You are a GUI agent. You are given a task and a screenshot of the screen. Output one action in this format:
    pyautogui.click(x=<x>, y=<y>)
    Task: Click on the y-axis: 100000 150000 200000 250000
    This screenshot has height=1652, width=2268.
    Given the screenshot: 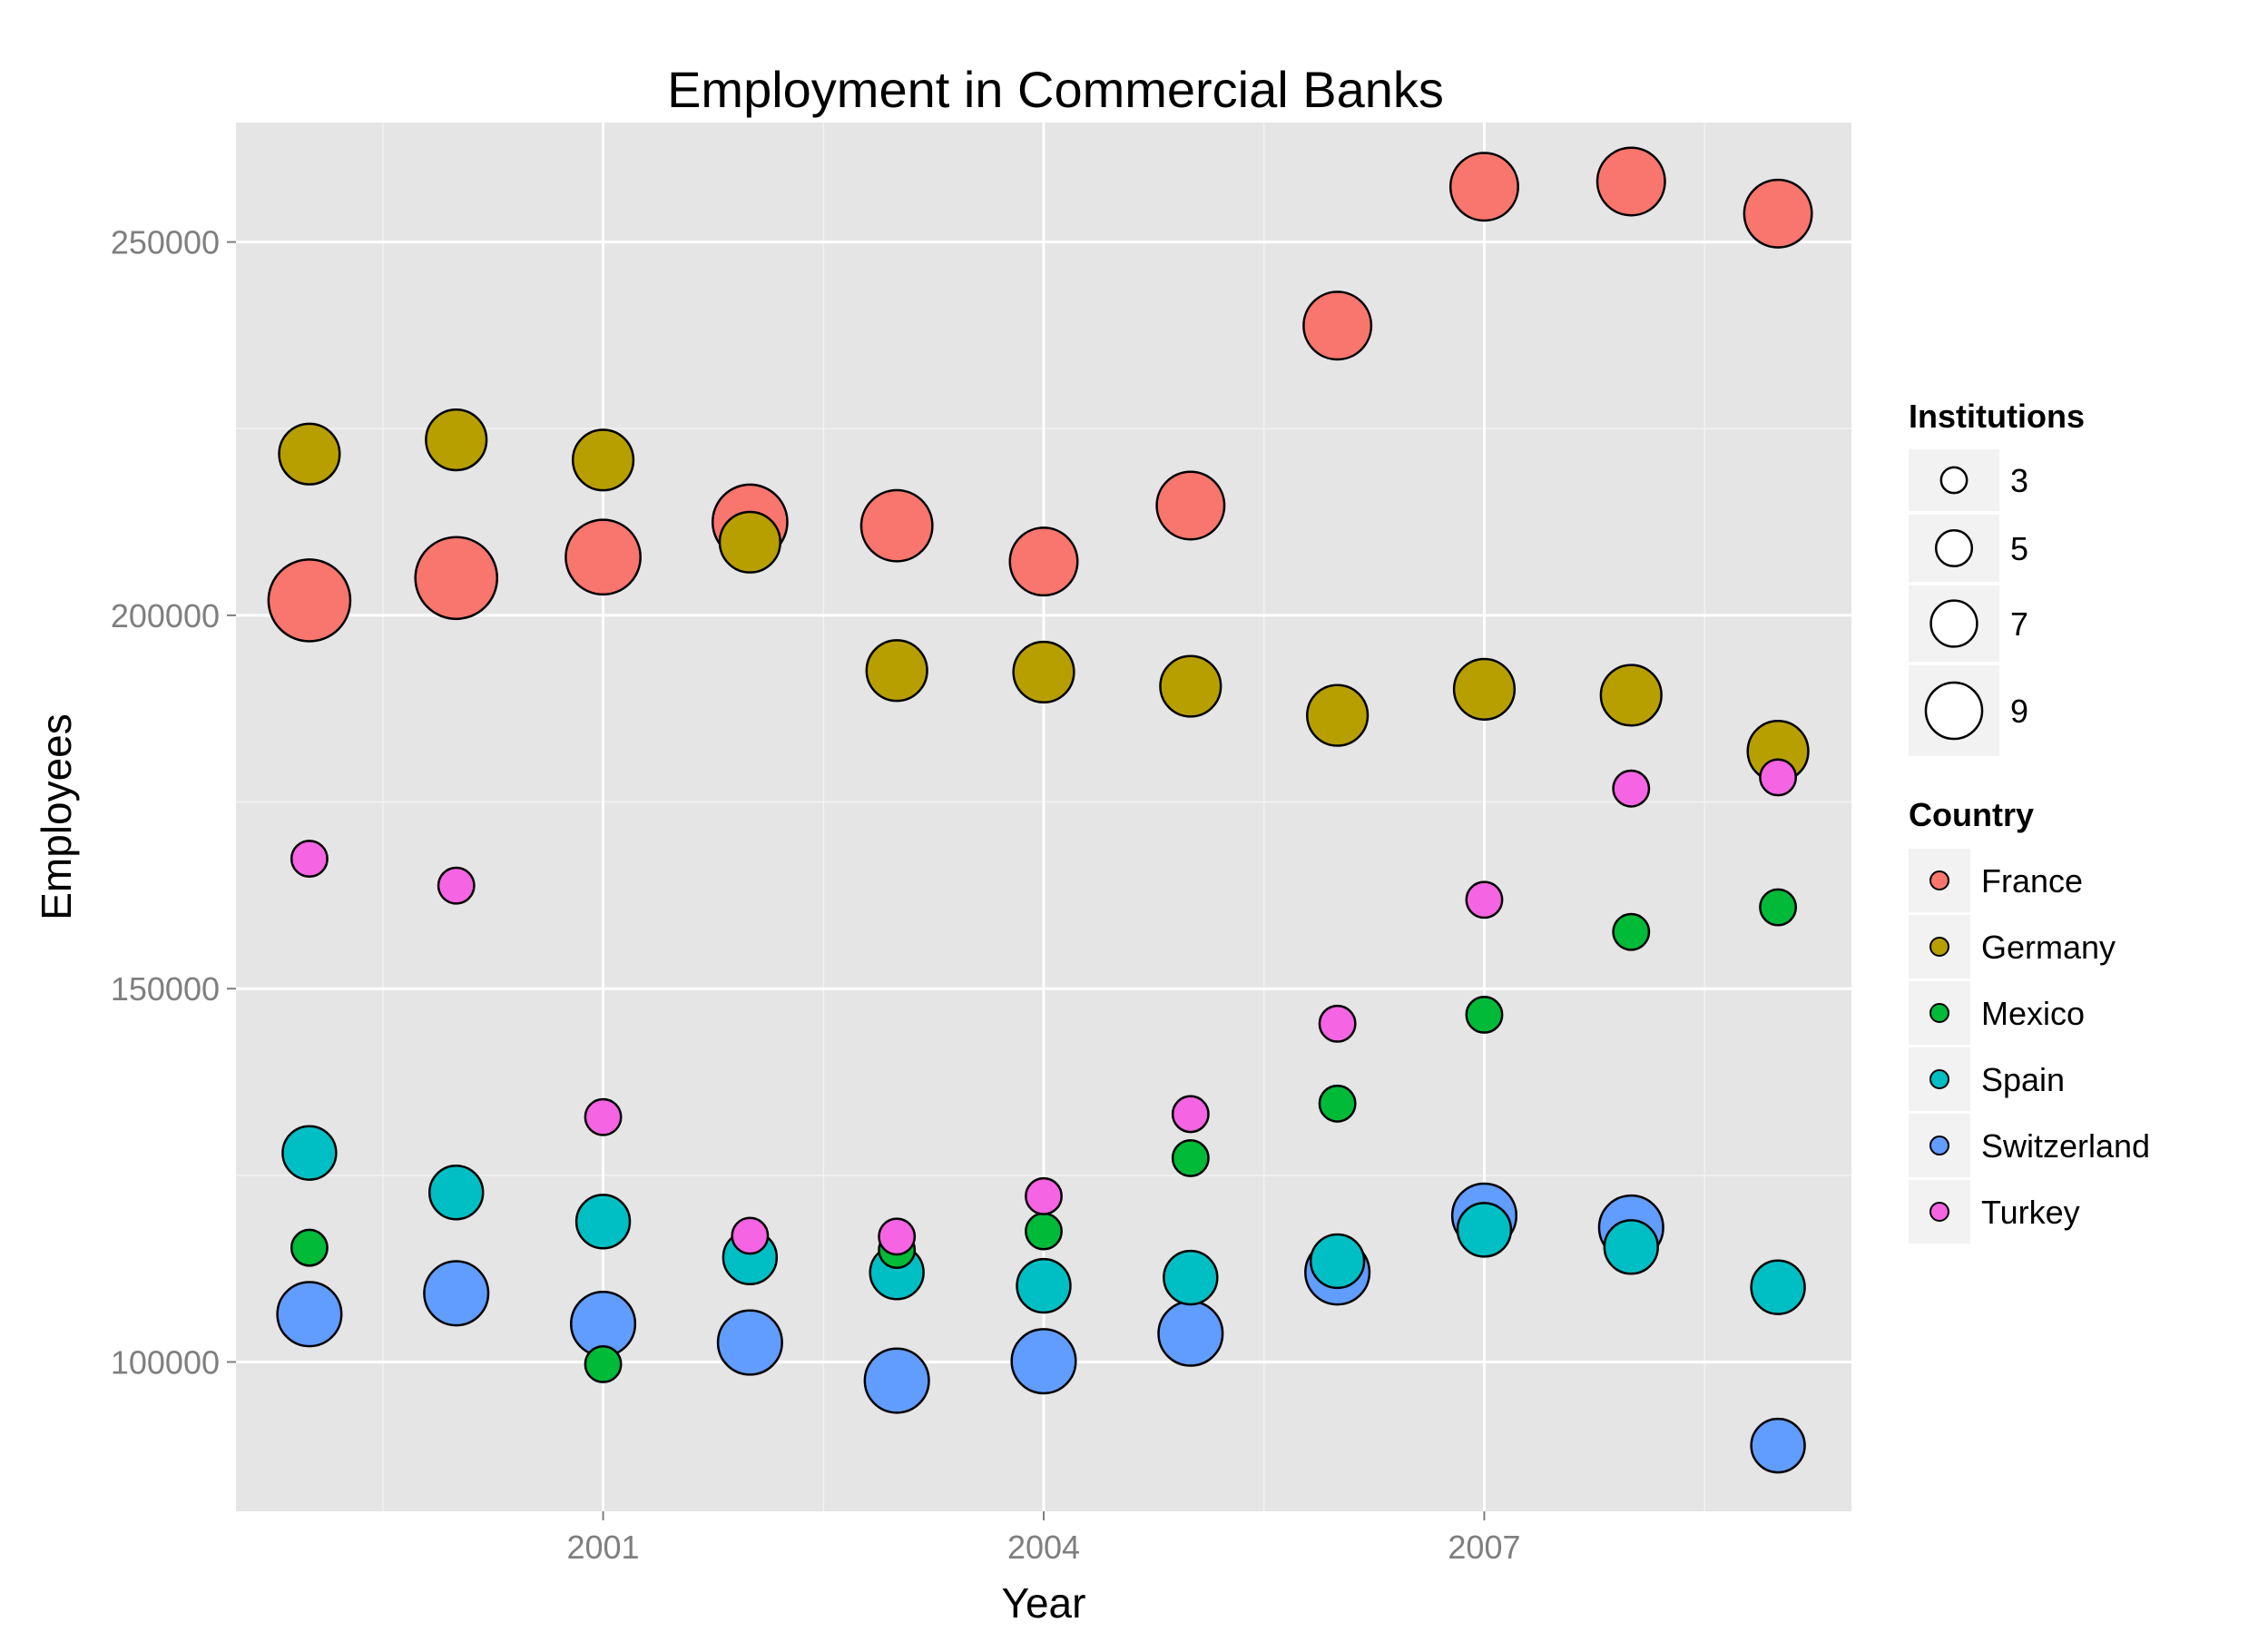 What is the action you would take?
    pyautogui.click(x=173, y=802)
    